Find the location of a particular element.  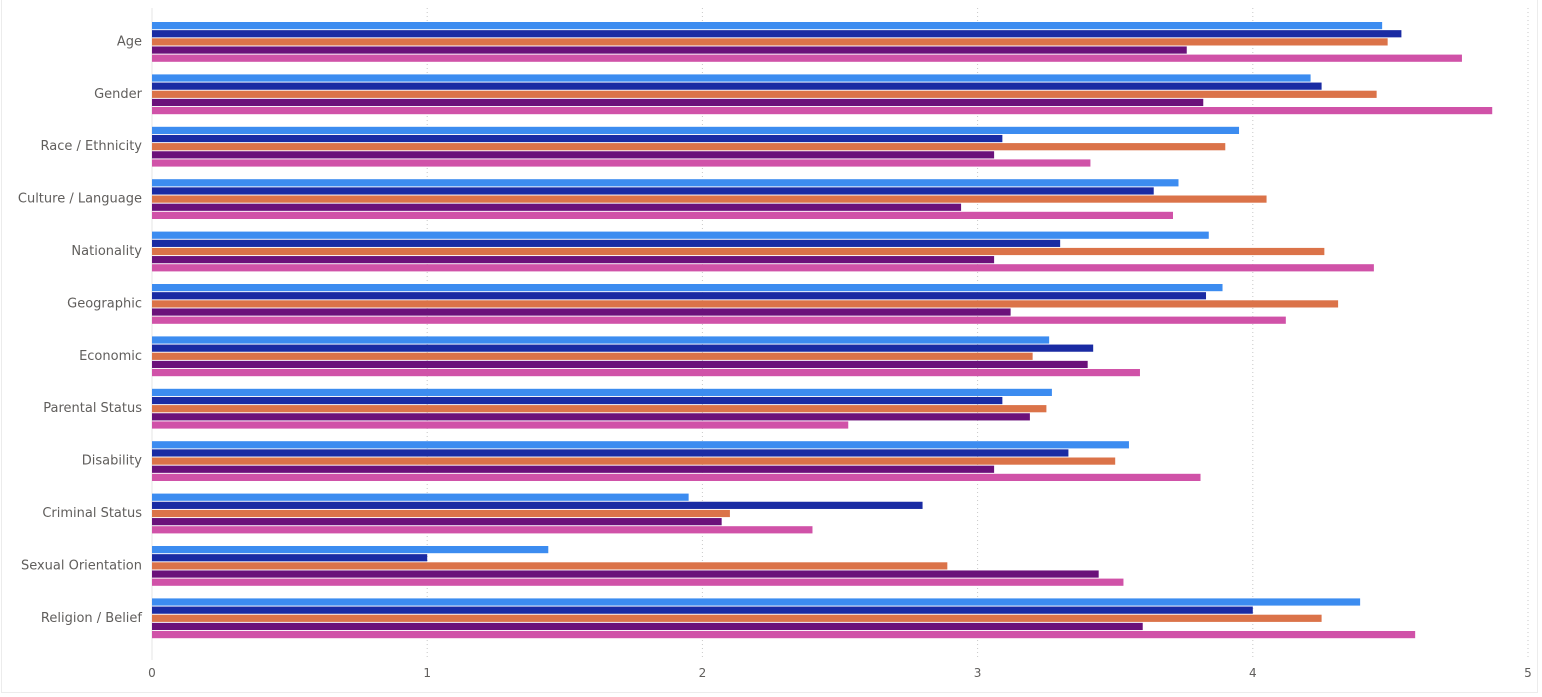

x-tick-label: 5 is located at coordinates (1528, 673).